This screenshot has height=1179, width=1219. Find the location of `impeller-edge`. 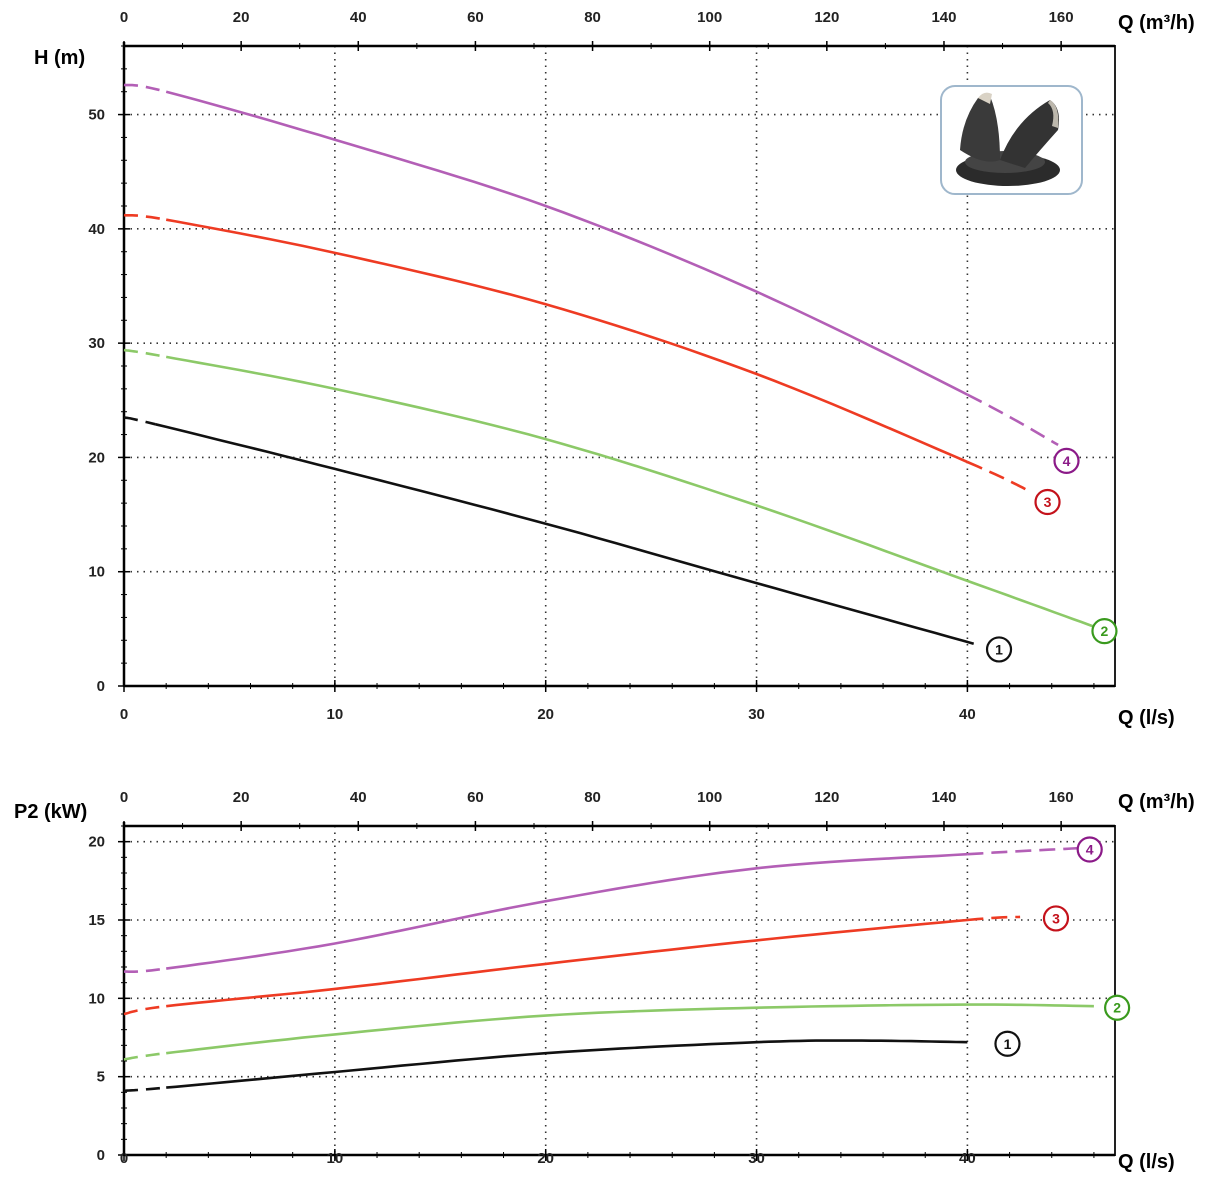

impeller-edge is located at coordinates (1053, 114).